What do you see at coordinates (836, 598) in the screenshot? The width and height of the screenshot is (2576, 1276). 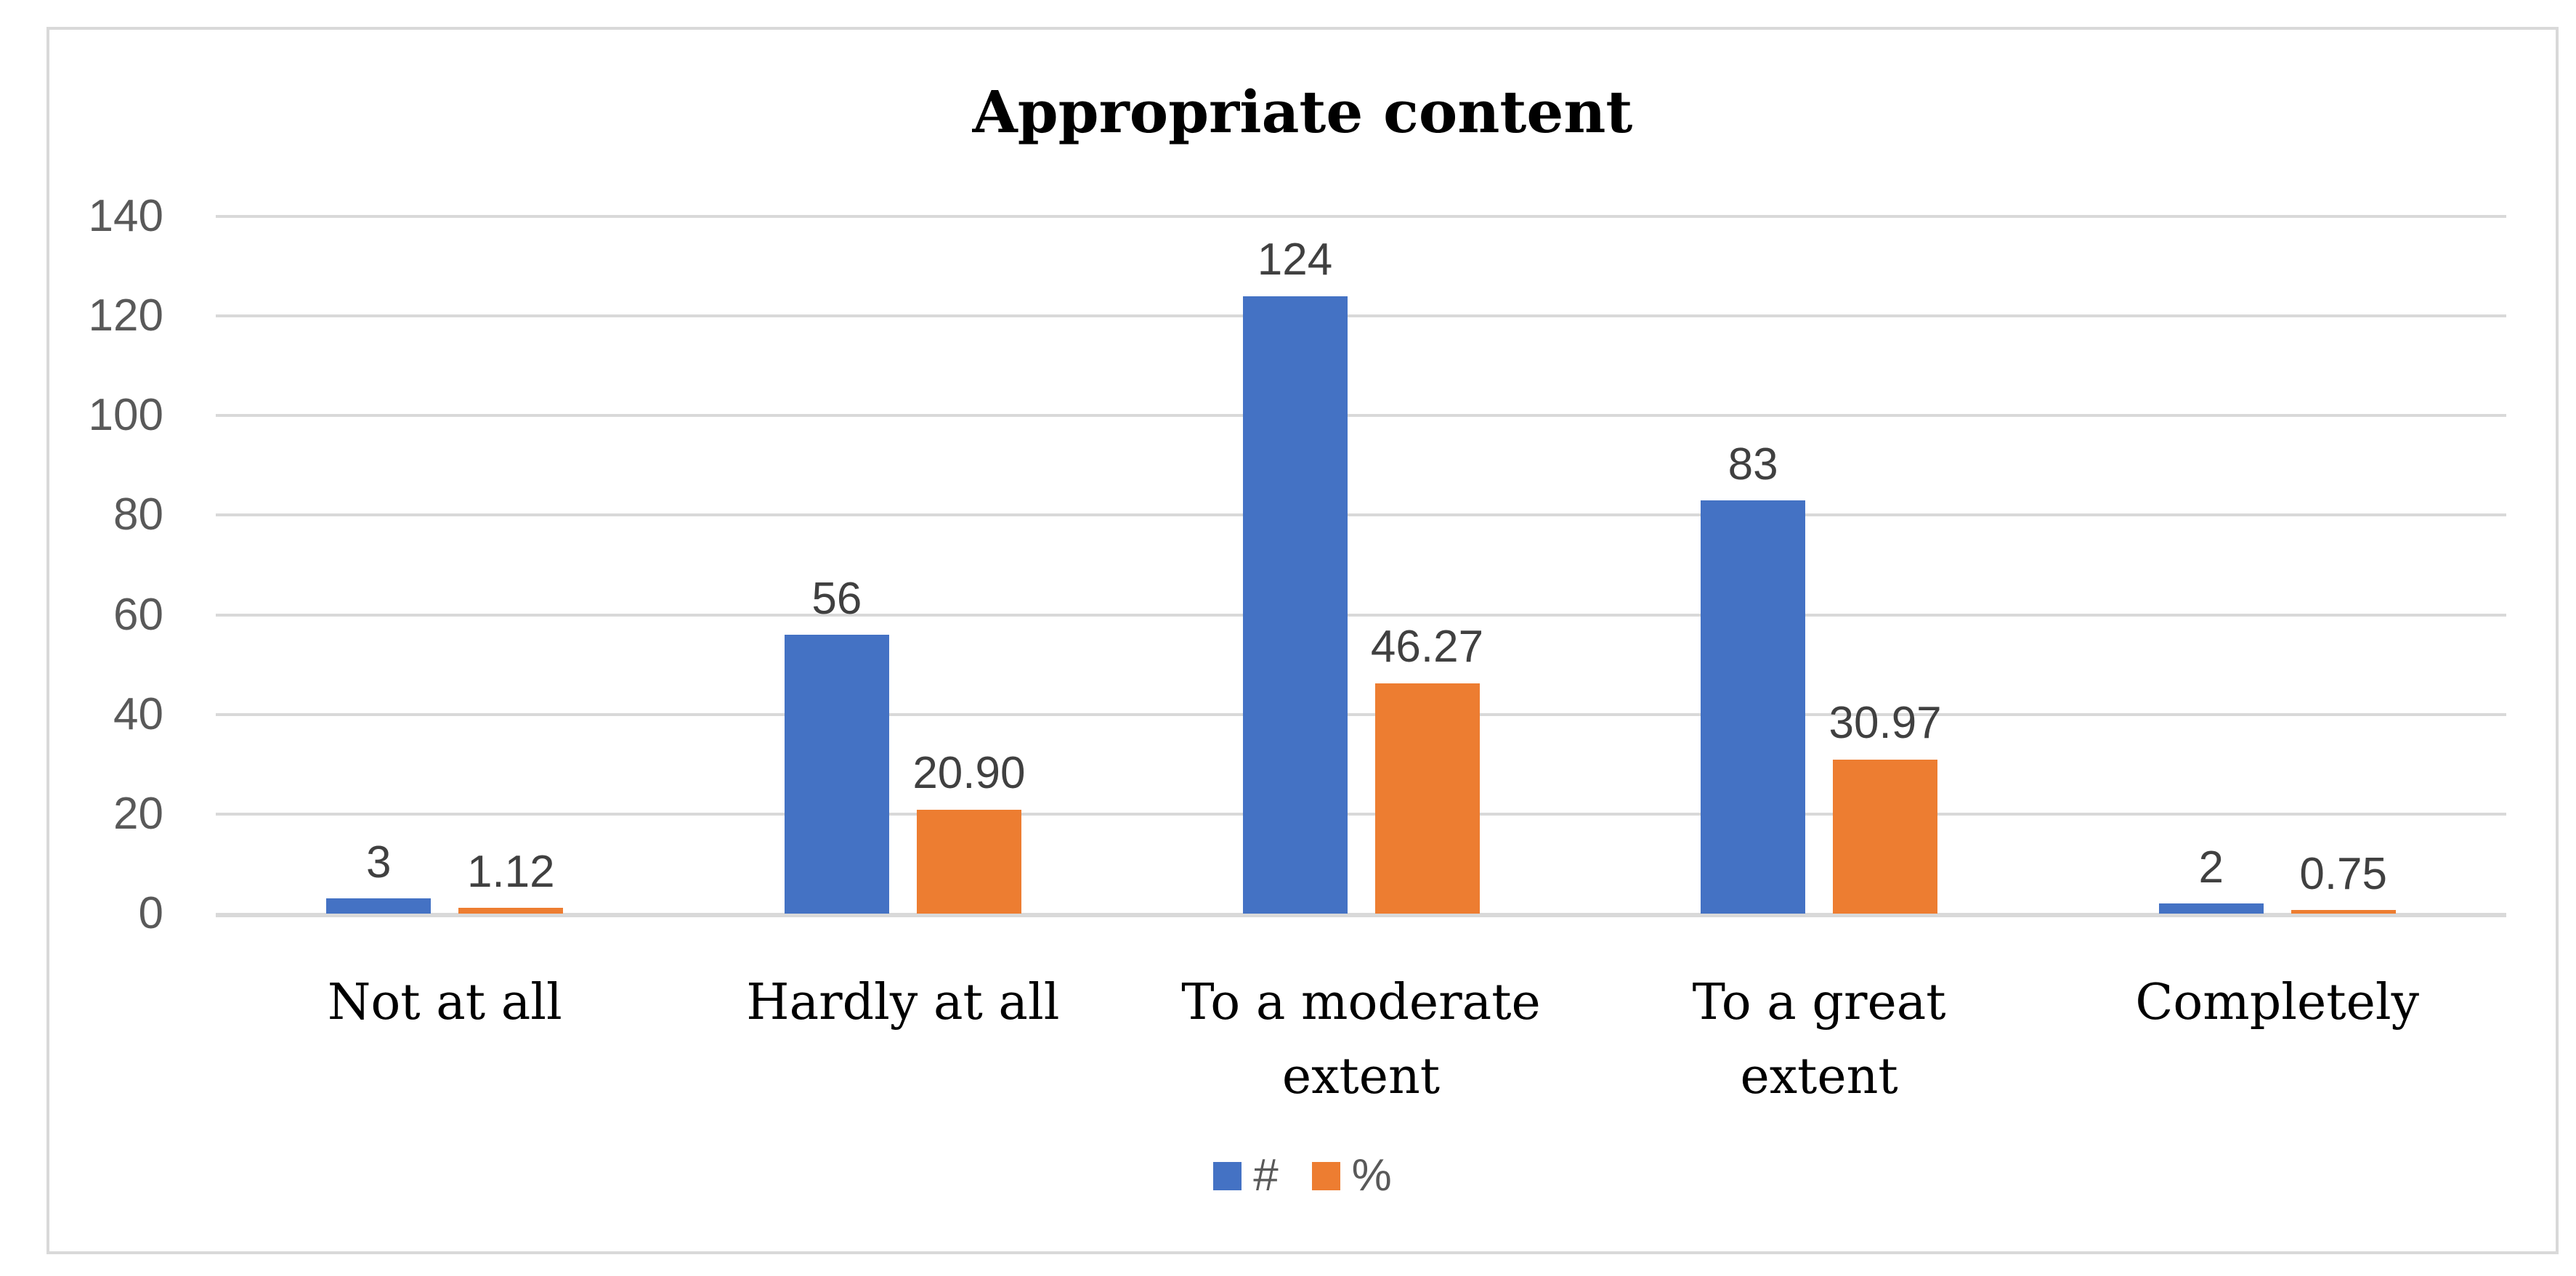 I see `data-label-count-2: 56` at bounding box center [836, 598].